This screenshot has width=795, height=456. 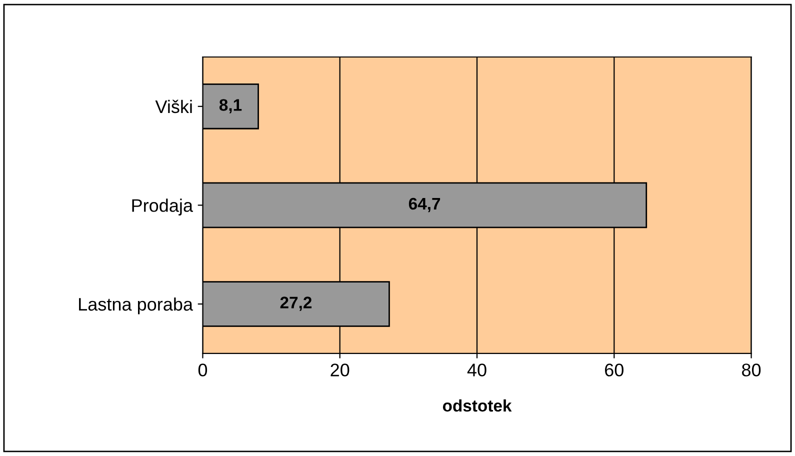 I want to click on y-tick-label: Prodaja, so click(x=163, y=207).